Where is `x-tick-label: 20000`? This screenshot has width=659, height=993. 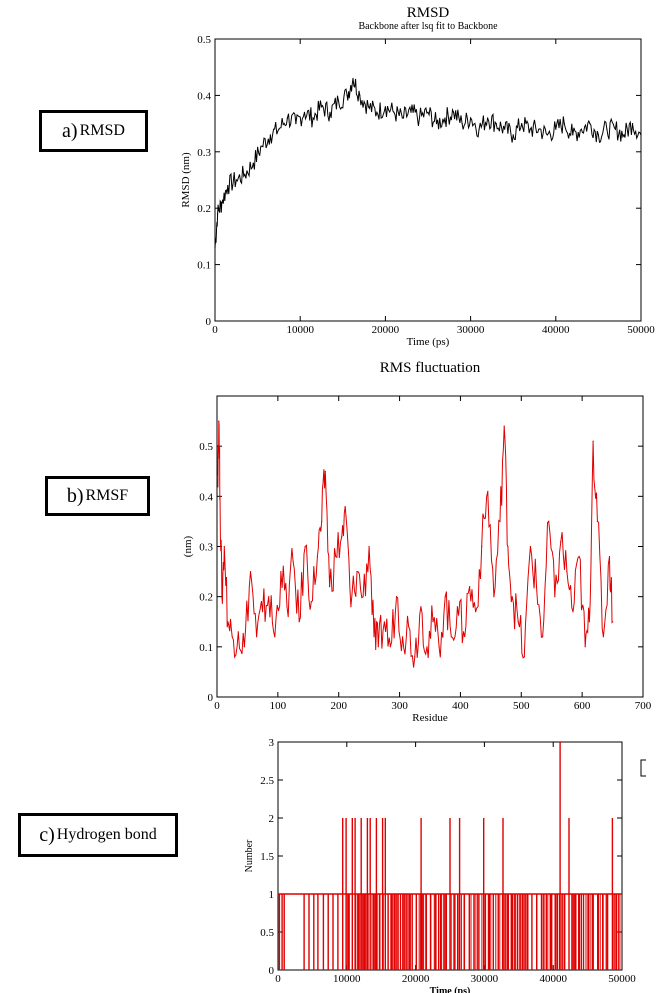 x-tick-label: 20000 is located at coordinates (416, 979).